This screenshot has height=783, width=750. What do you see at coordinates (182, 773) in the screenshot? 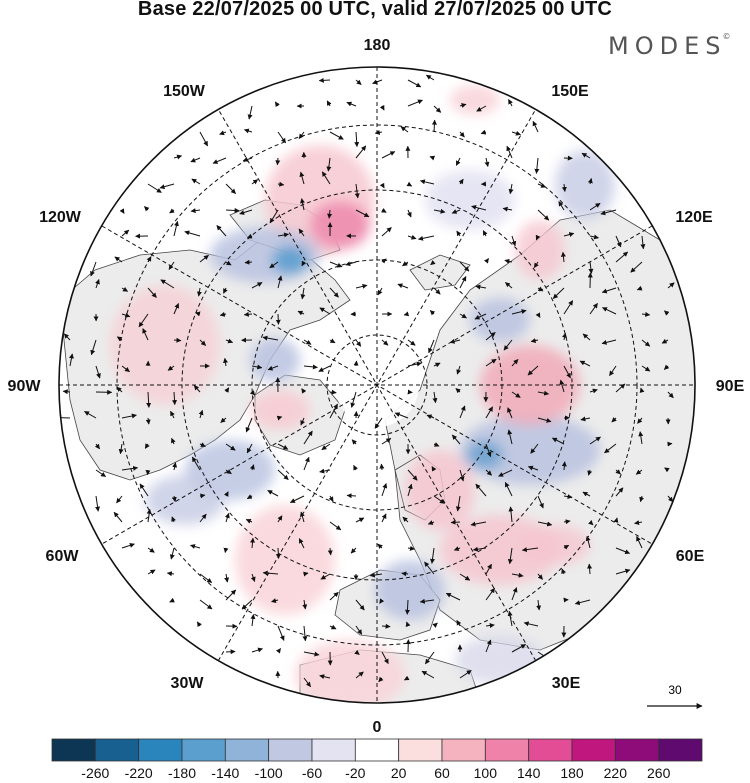
I see `colorbar-tick-label: -180` at bounding box center [182, 773].